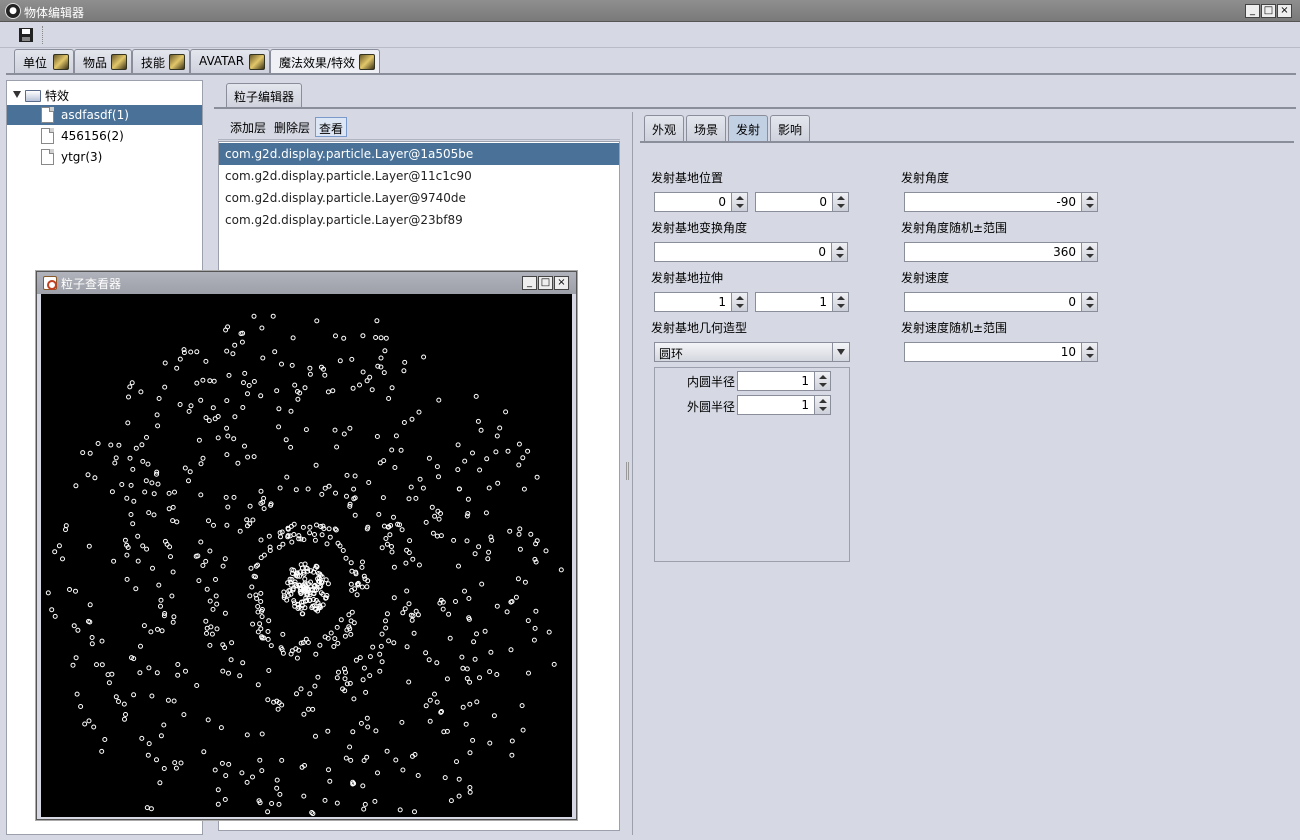 This screenshot has height=840, width=1300. Describe the element at coordinates (306, 283) in the screenshot. I see `viewer-titlebar: 粒子查看器 _ □ ×` at that location.